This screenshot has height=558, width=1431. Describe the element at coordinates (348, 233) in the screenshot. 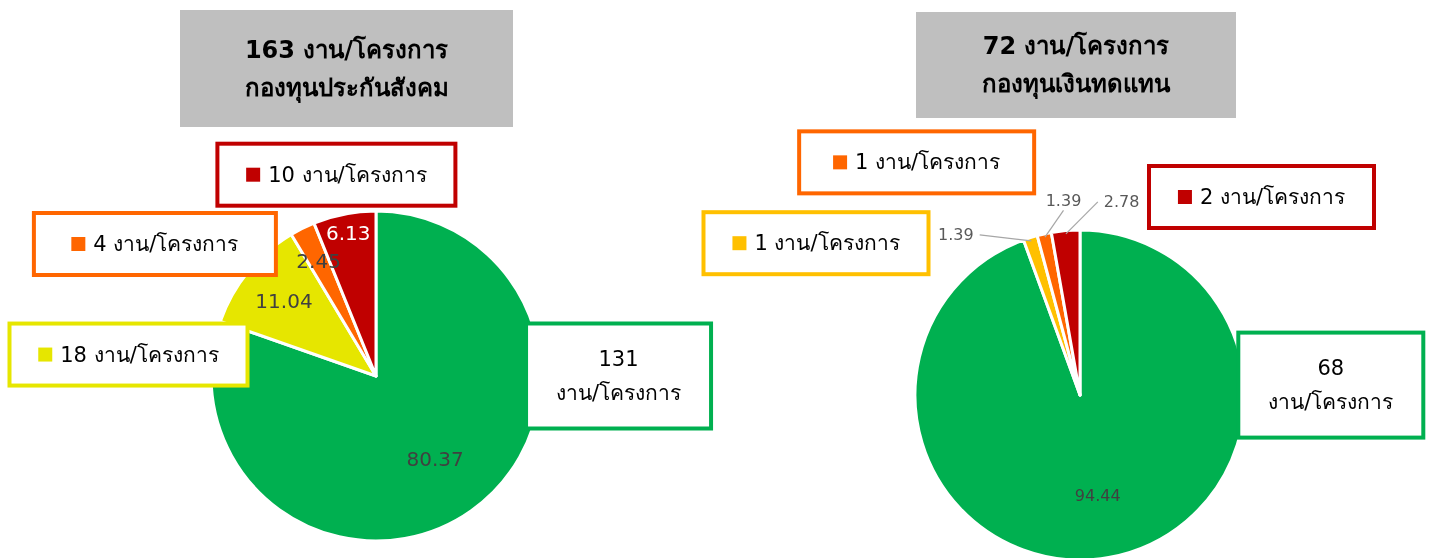

I see `data-label: 6.13` at that location.